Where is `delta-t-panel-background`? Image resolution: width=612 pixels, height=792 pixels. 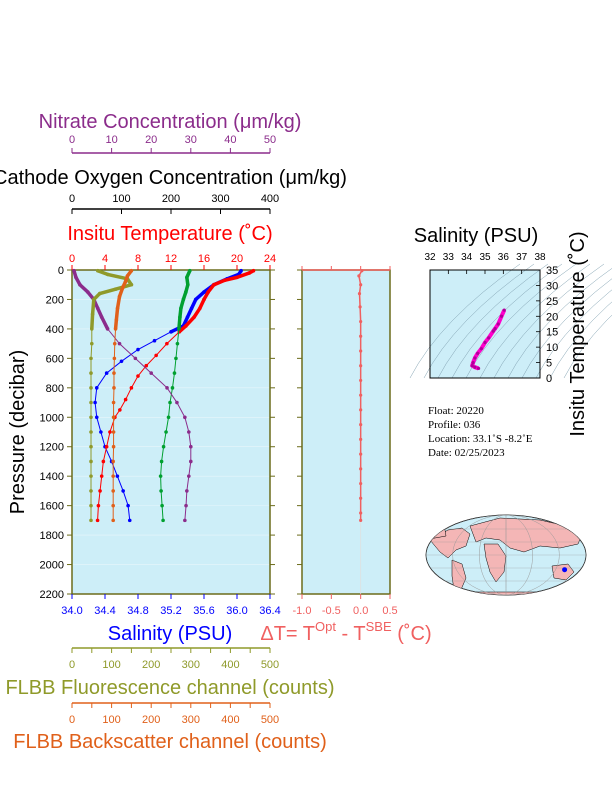
delta-t-panel-background is located at coordinates (346, 432).